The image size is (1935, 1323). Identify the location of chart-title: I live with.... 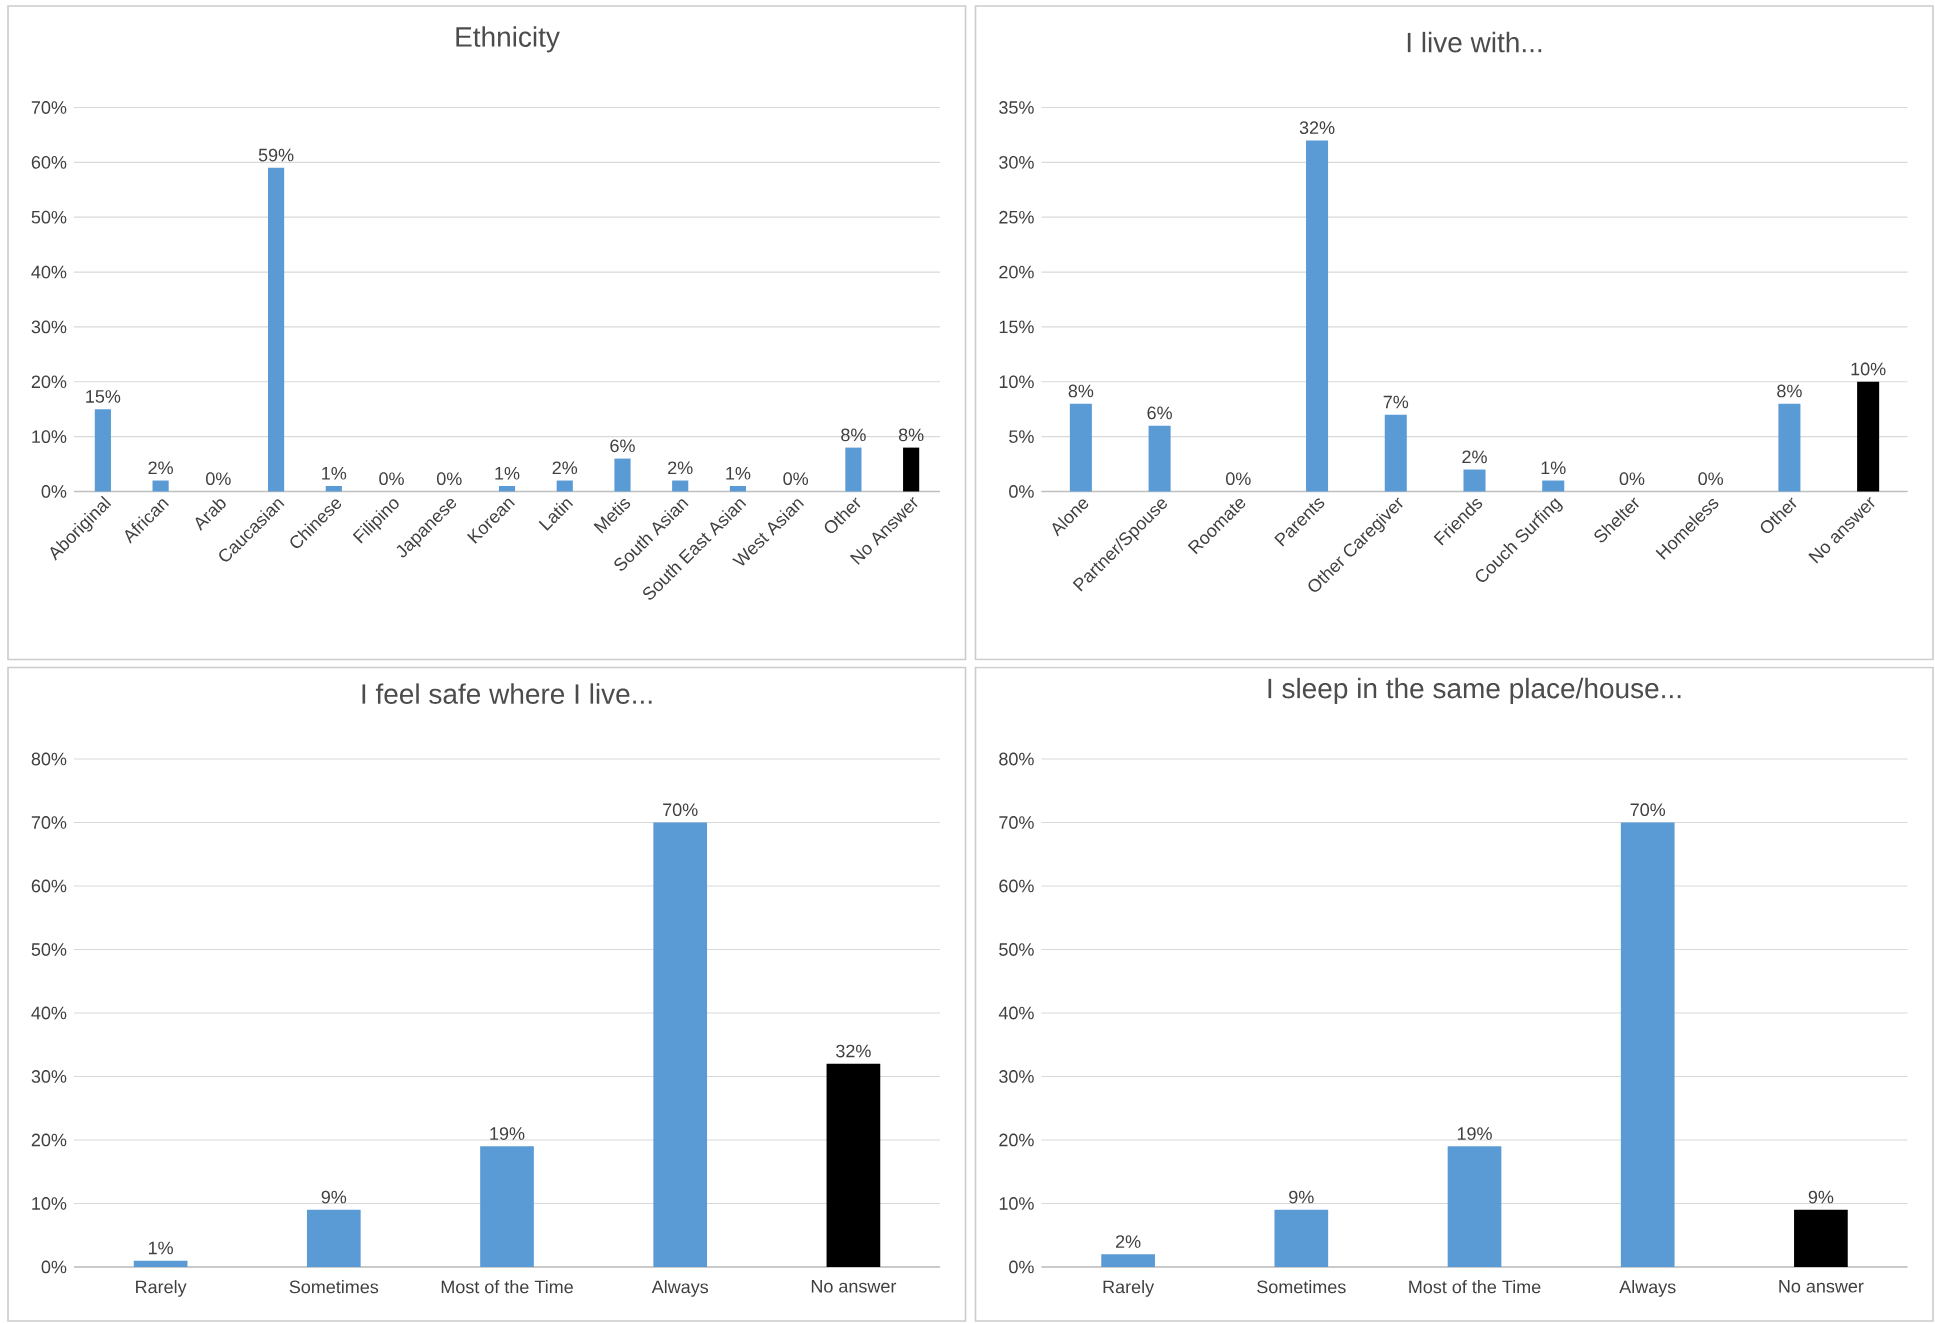
(1474, 42).